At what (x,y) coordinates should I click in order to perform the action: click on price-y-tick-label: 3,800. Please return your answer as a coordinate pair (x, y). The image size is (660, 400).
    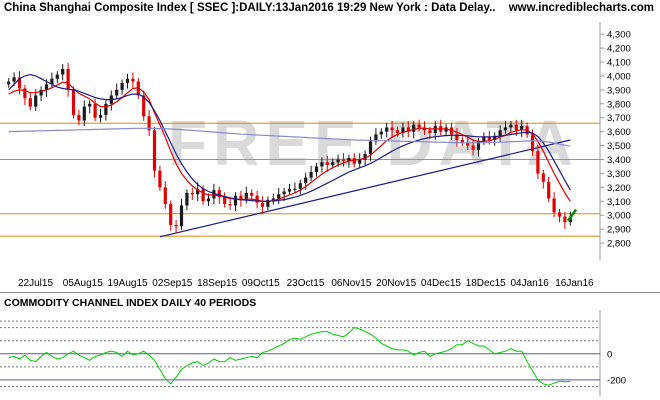
    Looking at the image, I should click on (619, 104).